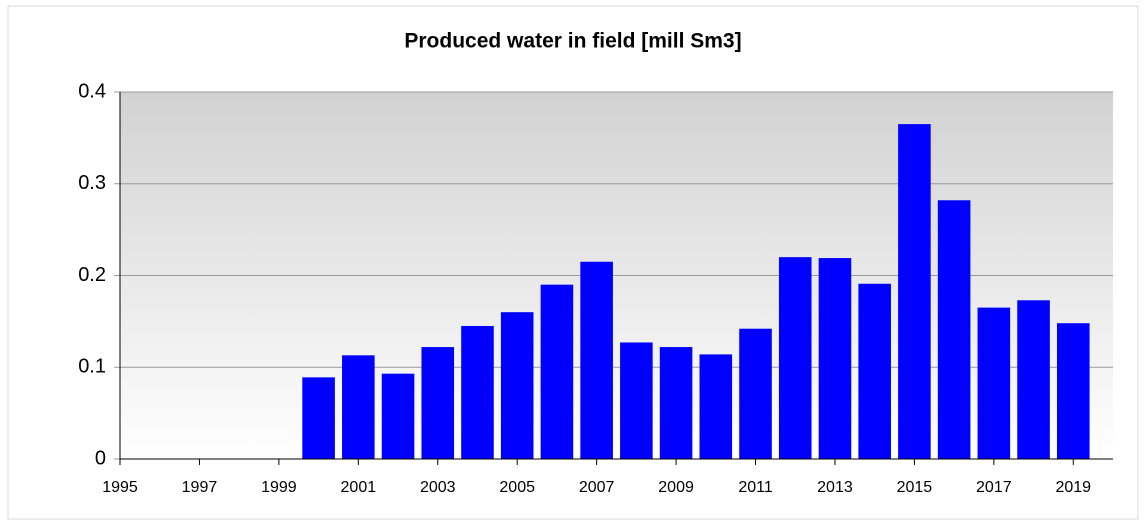 Image resolution: width=1146 pixels, height=525 pixels. I want to click on x-tick-label: 2005, so click(517, 487).